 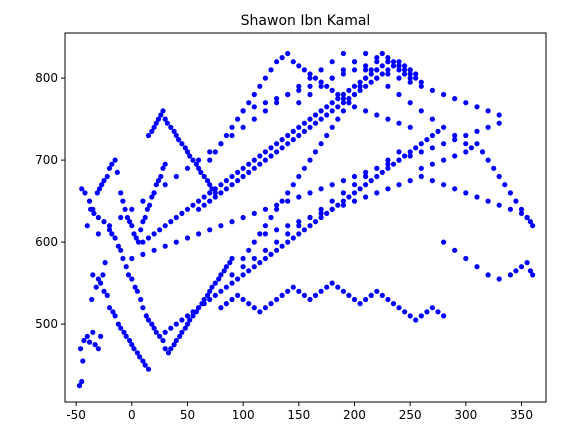 What do you see at coordinates (46, 78) in the screenshot?
I see `y-tick-label: 800` at bounding box center [46, 78].